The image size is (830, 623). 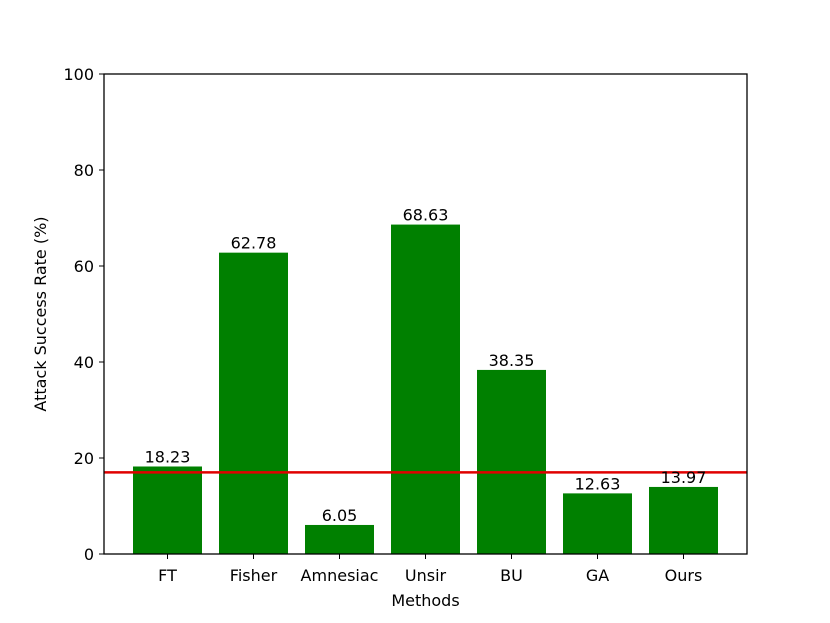 I want to click on y-axis: 0 20 40 60 80 100, so click(x=83, y=314).